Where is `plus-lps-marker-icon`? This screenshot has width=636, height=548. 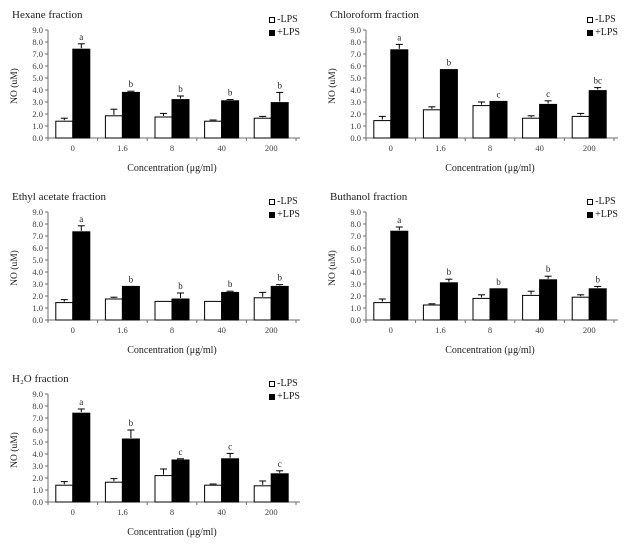 plus-lps-marker-icon is located at coordinates (272, 32).